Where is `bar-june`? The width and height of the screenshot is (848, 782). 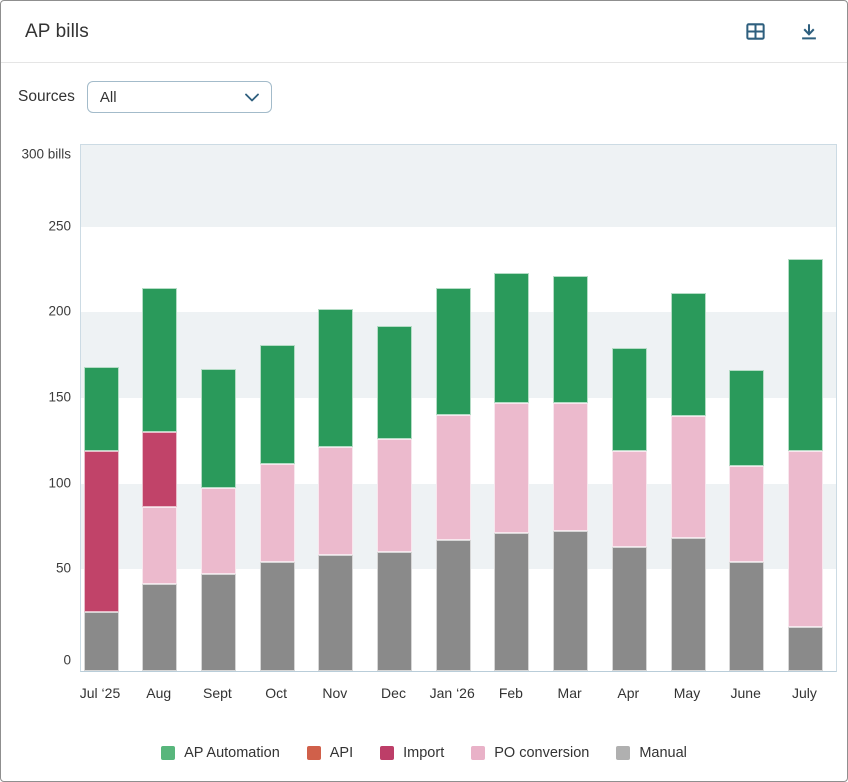
bar-june is located at coordinates (747, 520).